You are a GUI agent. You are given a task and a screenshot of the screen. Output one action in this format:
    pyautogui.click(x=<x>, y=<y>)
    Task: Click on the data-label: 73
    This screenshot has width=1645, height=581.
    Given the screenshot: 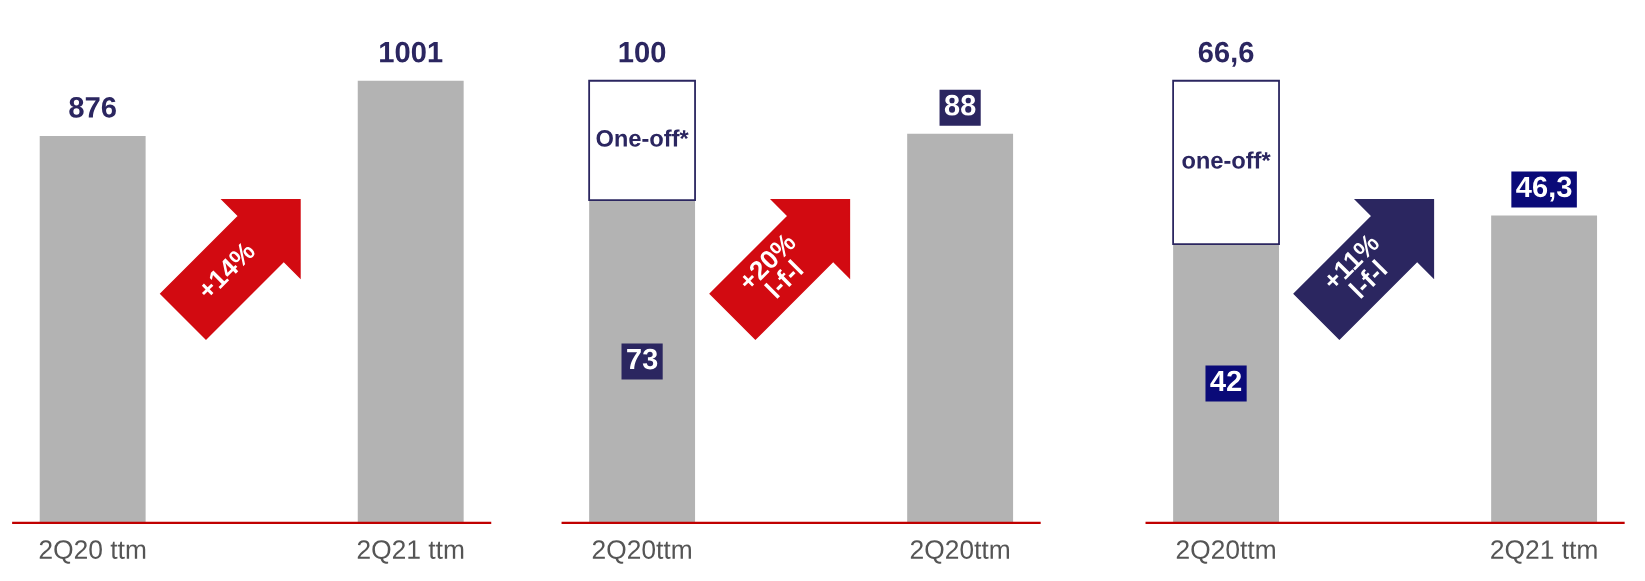 What is the action you would take?
    pyautogui.click(x=642, y=359)
    